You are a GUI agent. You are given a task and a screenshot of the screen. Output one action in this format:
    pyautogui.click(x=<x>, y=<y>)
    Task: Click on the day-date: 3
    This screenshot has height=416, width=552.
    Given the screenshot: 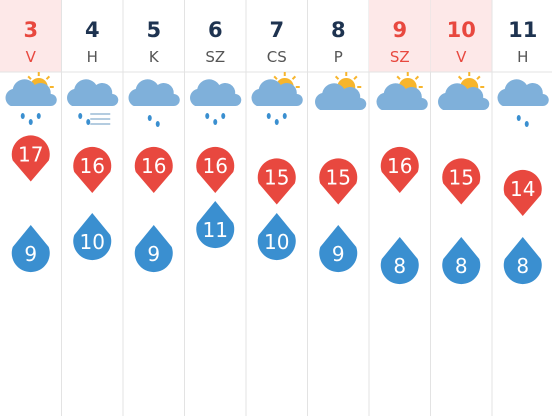 What is the action you would take?
    pyautogui.click(x=30, y=30)
    